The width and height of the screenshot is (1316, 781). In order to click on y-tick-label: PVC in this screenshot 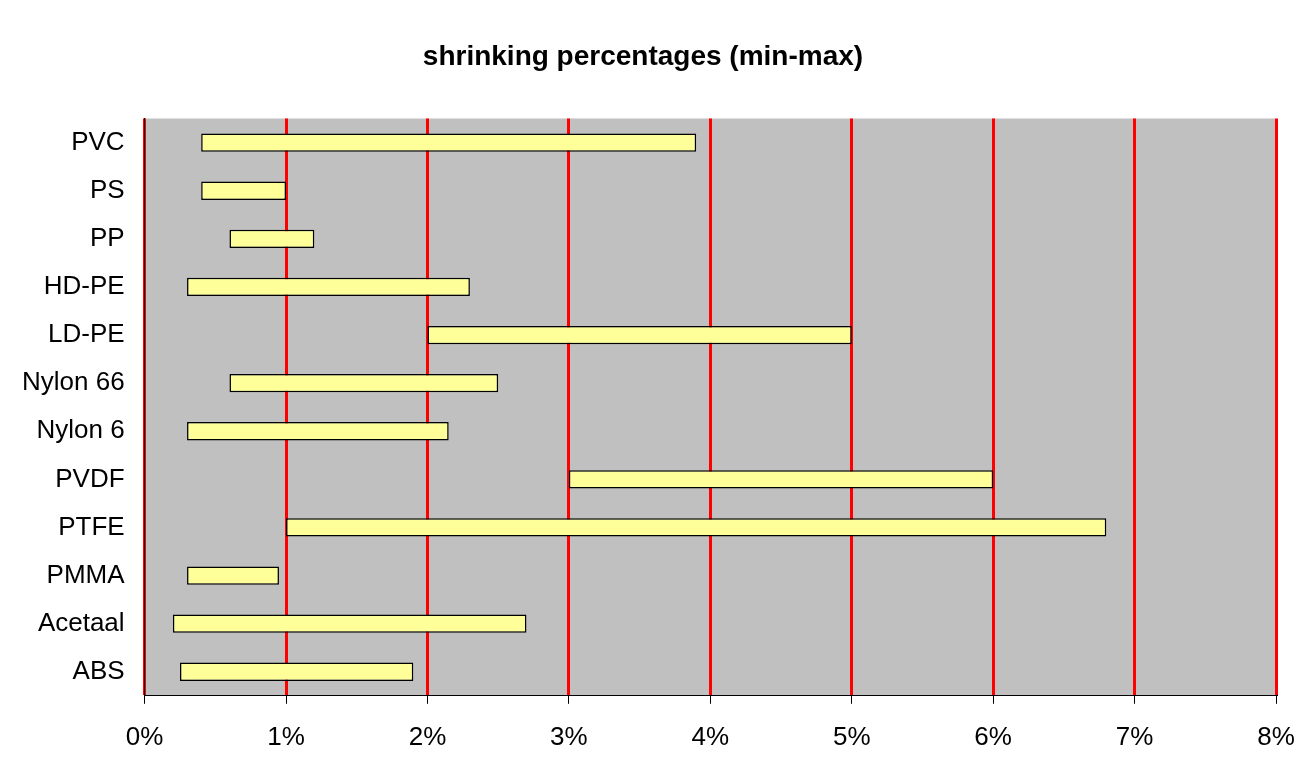, I will do `click(98, 140)`.